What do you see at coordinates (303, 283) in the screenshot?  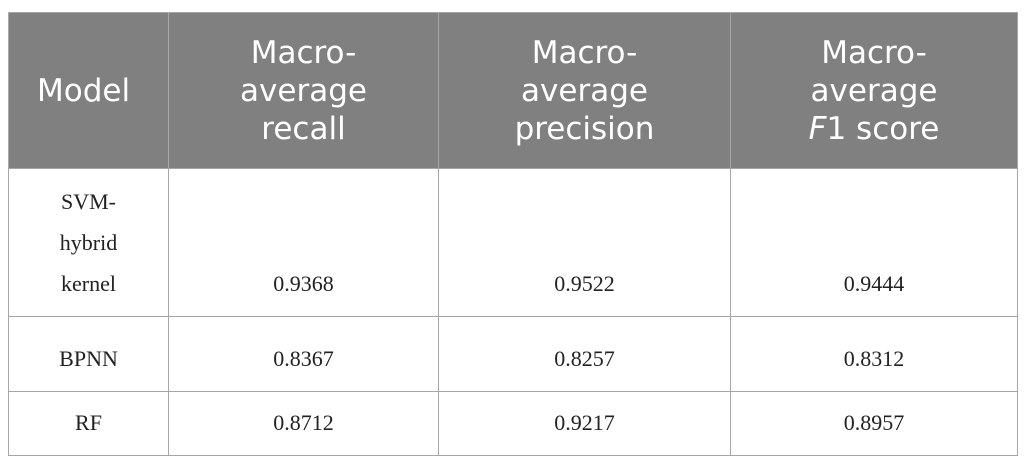 I see `value: 0.9368` at bounding box center [303, 283].